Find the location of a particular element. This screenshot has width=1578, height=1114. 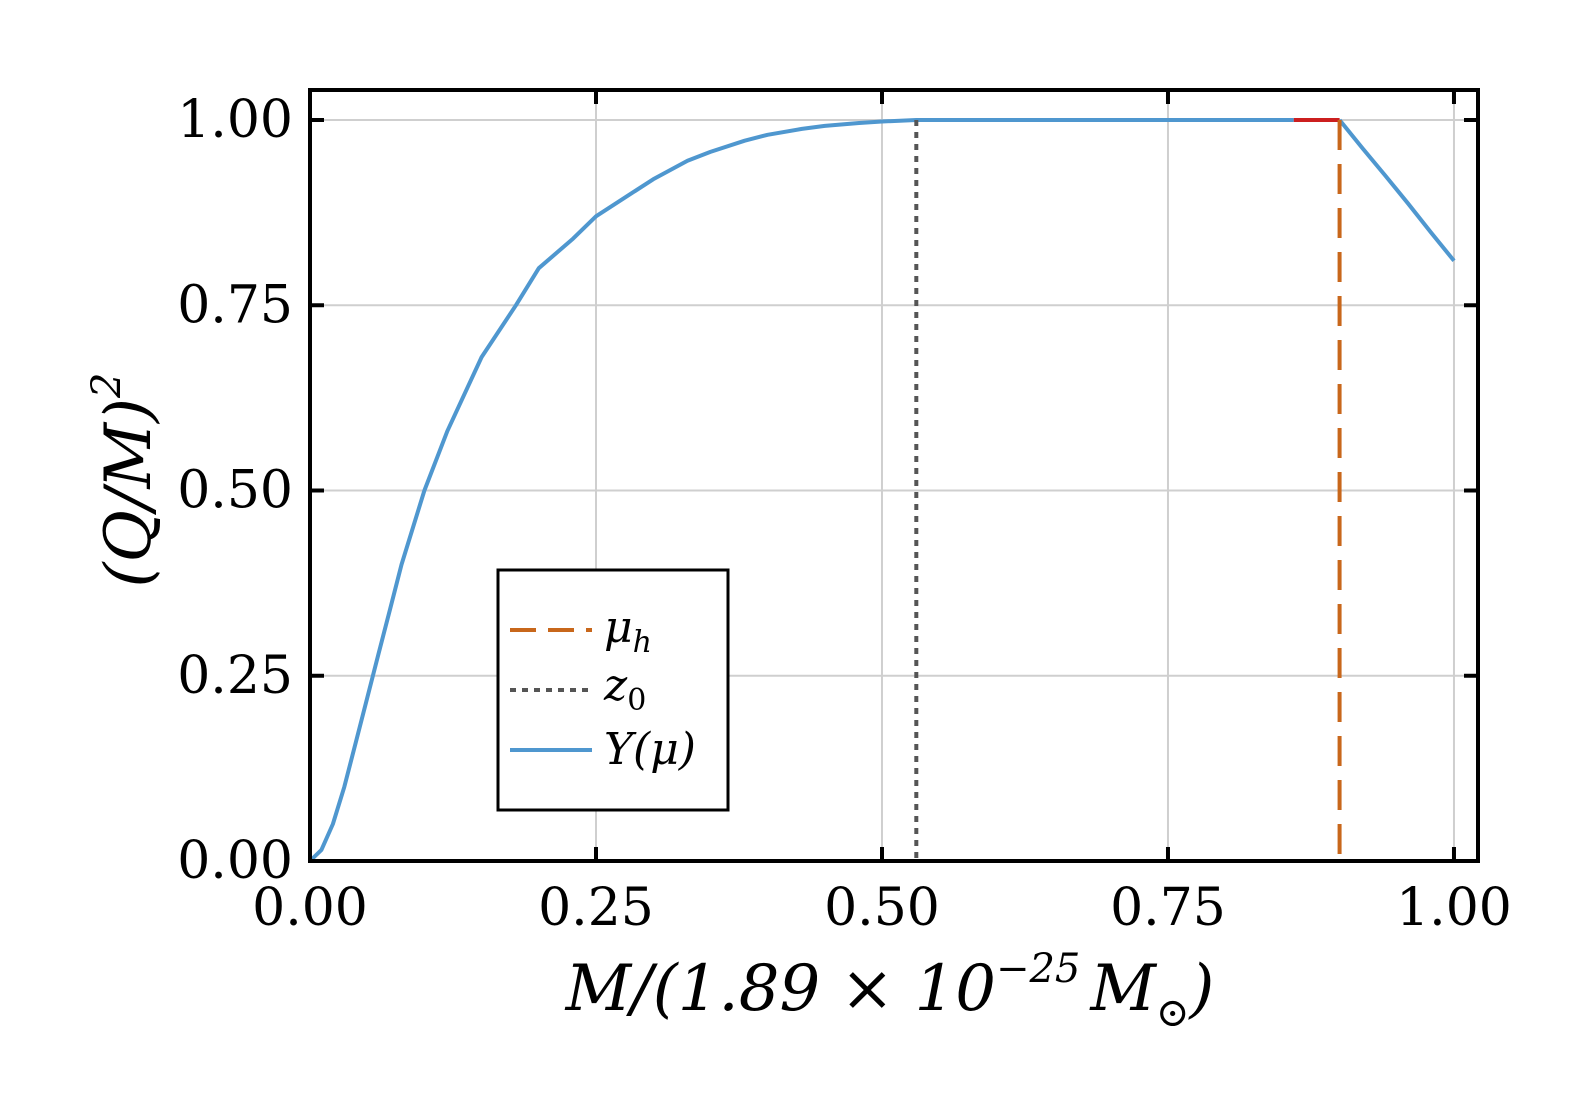

legend: μh z0 Y(μ) is located at coordinates (613, 690).